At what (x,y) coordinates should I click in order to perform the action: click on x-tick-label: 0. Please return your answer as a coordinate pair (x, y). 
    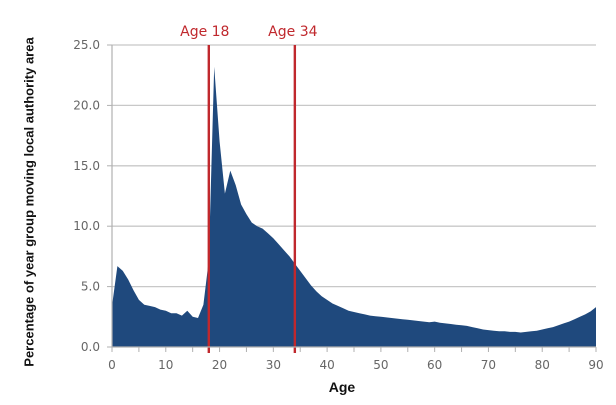
    Looking at the image, I should click on (112, 365).